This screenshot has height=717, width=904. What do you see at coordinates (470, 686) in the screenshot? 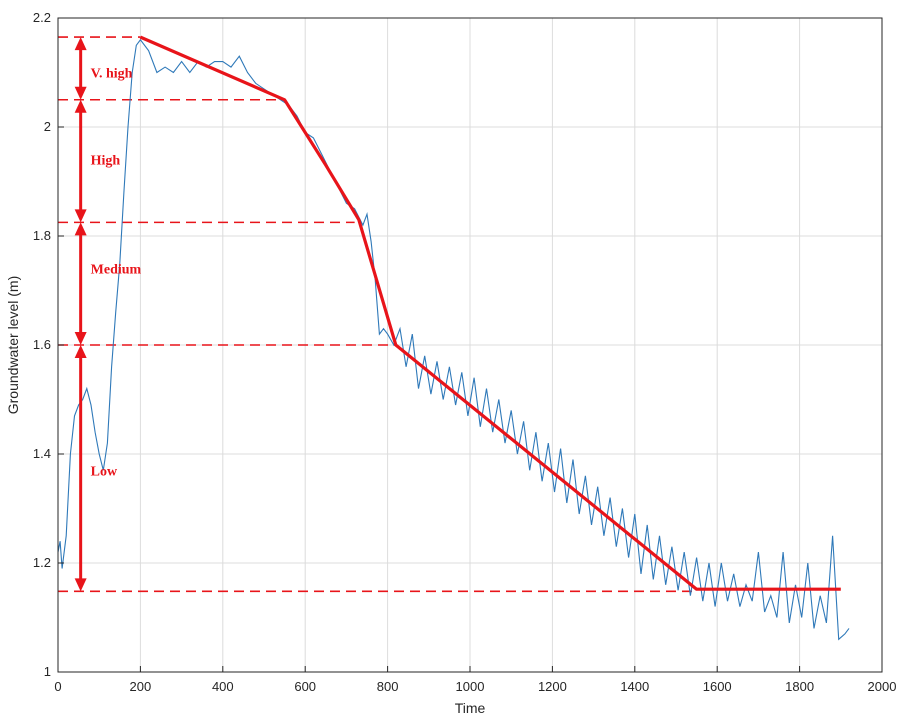
I see `x-tick-label: 1000` at bounding box center [470, 686].